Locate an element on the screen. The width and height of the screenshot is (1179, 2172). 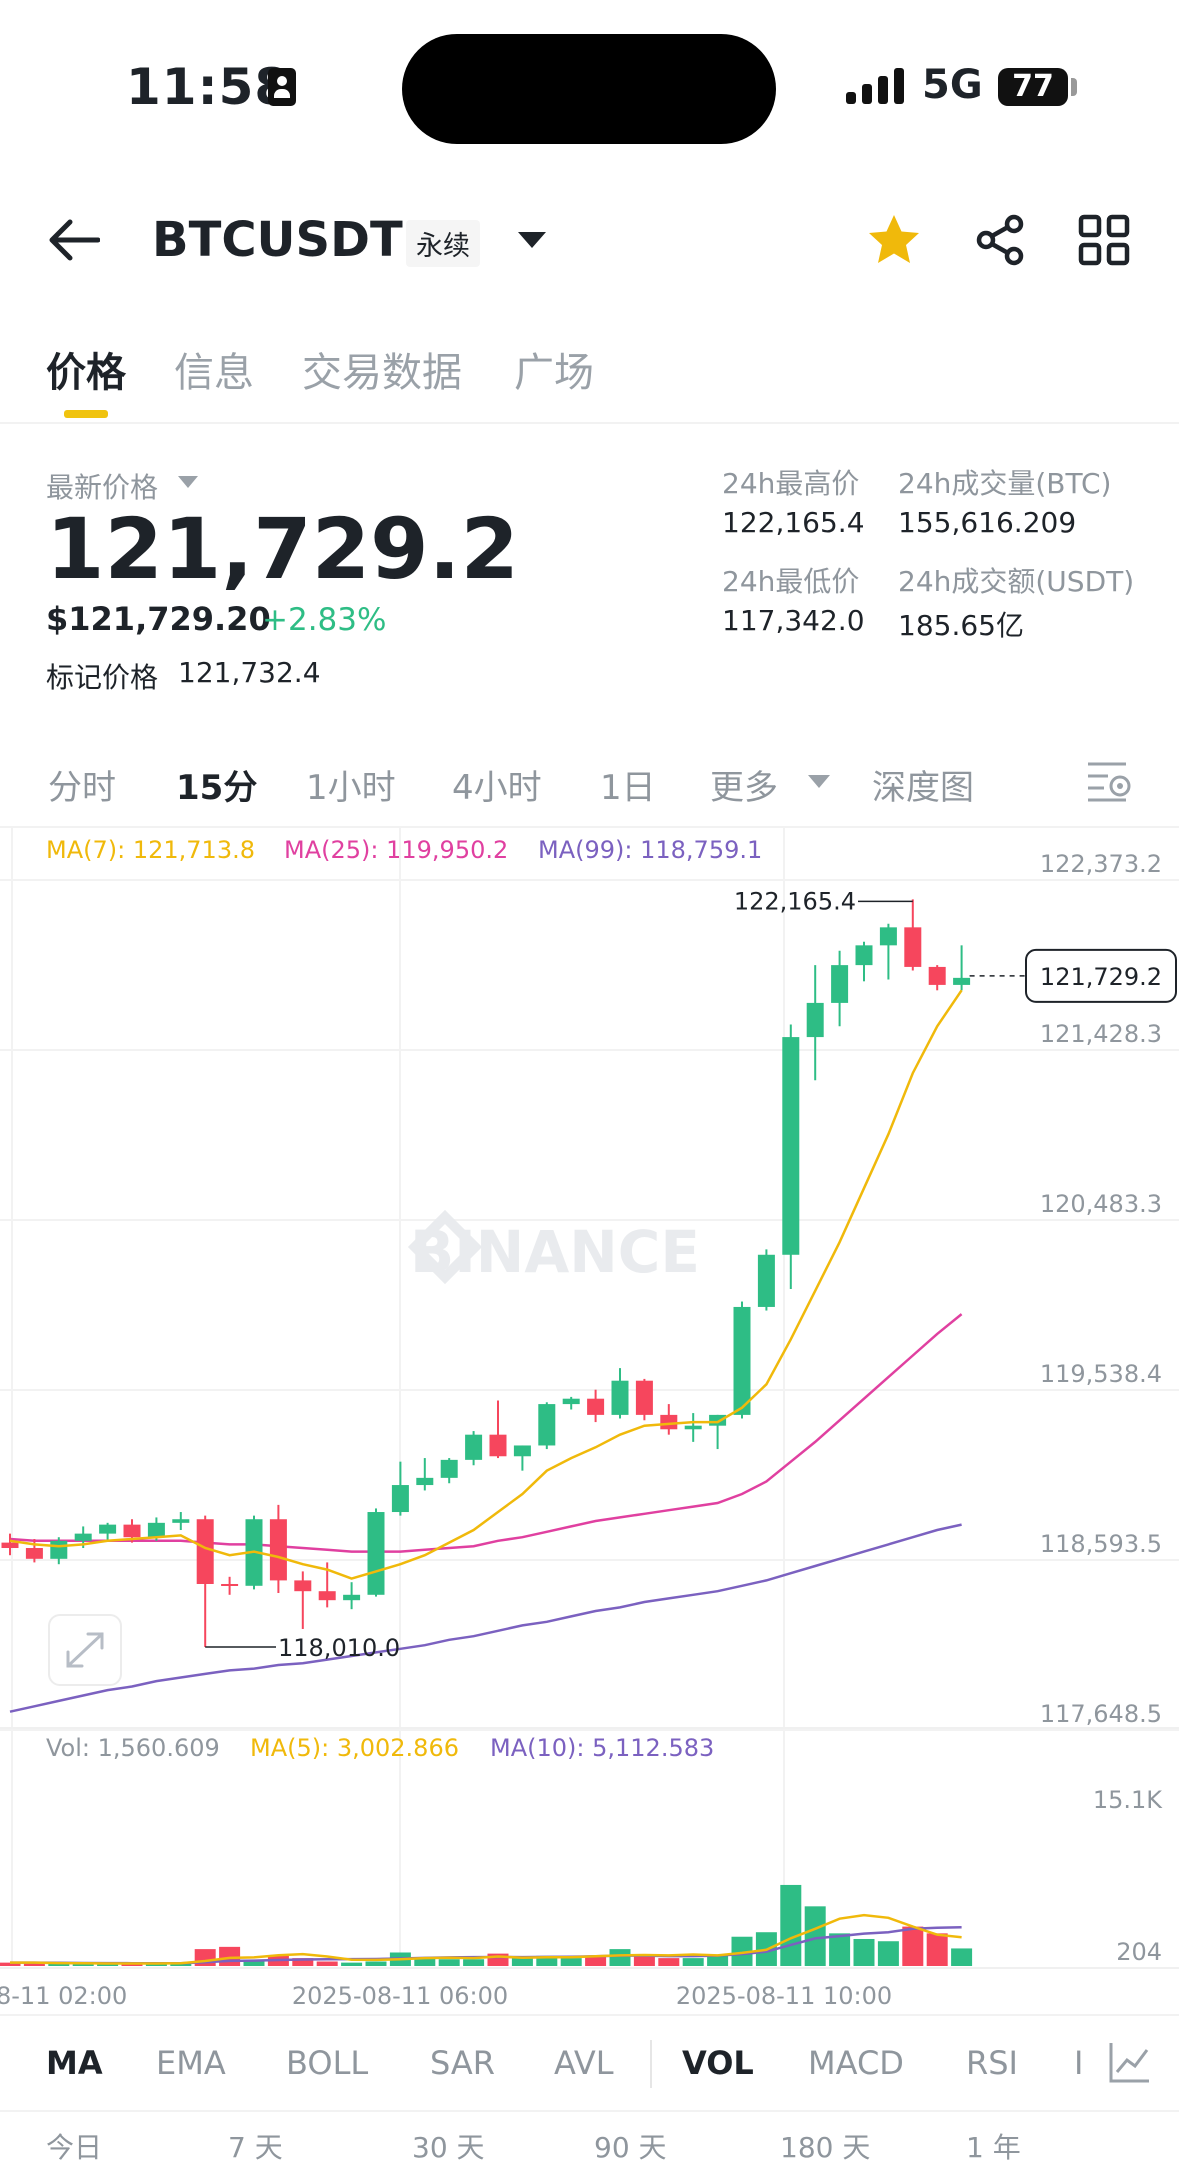
time-axis-label: 8-11 02:00 is located at coordinates (63, 1996).